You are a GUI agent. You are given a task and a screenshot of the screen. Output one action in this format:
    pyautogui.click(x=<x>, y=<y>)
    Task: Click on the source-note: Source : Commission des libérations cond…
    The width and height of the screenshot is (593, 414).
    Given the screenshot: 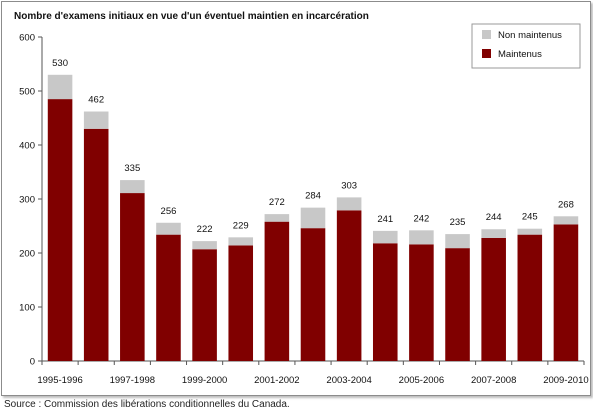 What is the action you would take?
    pyautogui.click(x=147, y=404)
    